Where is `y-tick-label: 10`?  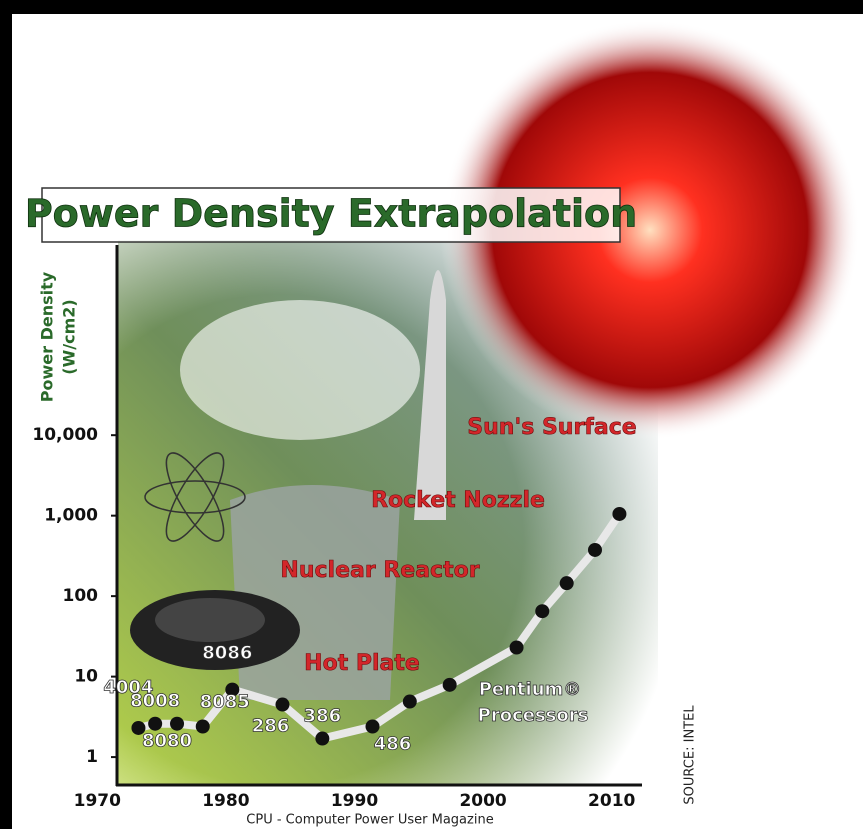 y-tick-label: 10 is located at coordinates (86, 677).